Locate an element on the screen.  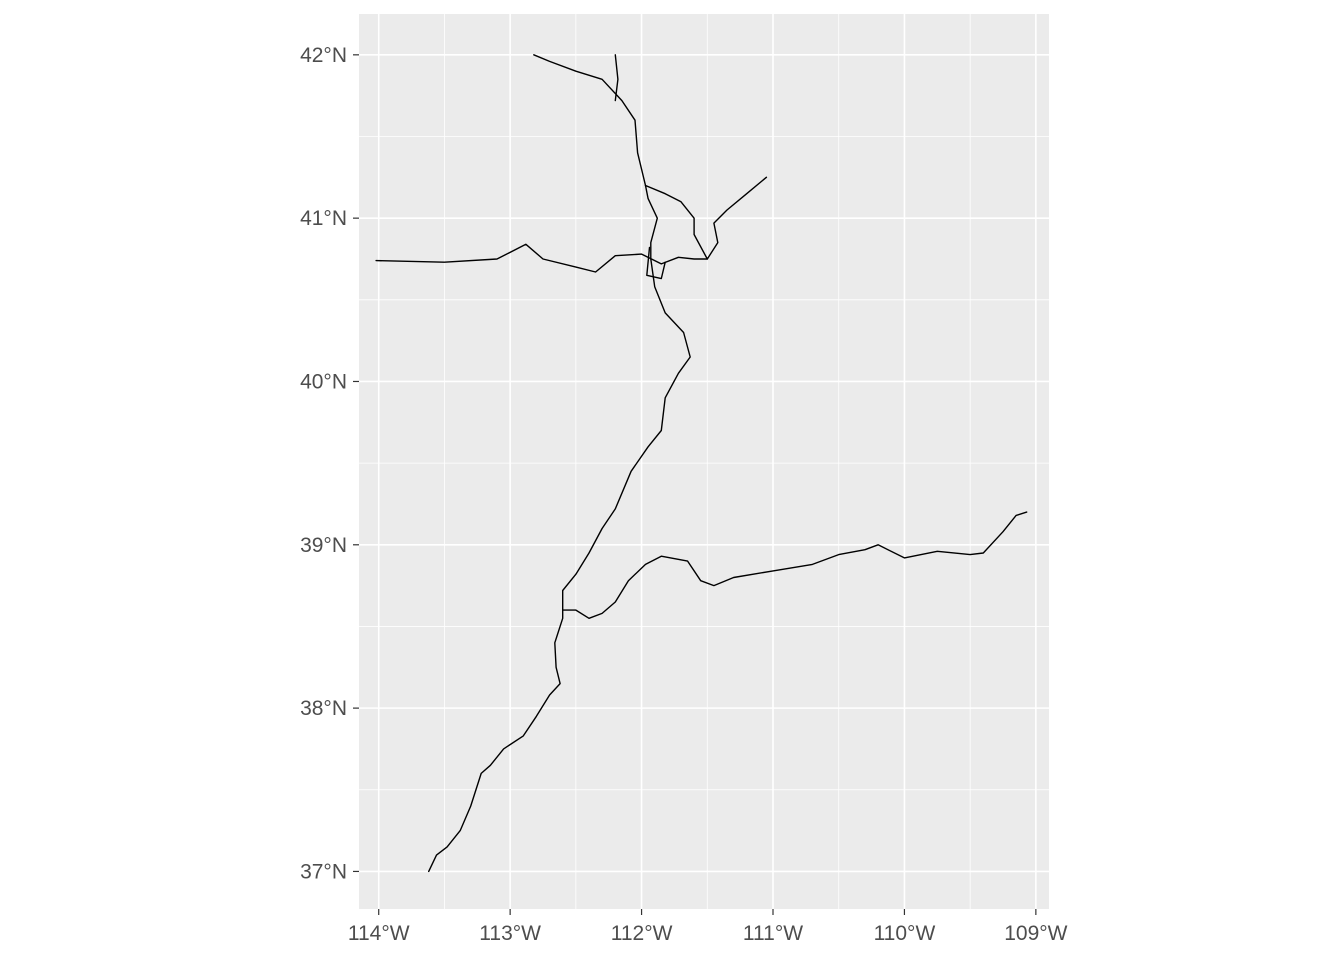
y-axis: 42°N 41°N 40°N 39°N 38°N 37°N is located at coordinates (329, 463).